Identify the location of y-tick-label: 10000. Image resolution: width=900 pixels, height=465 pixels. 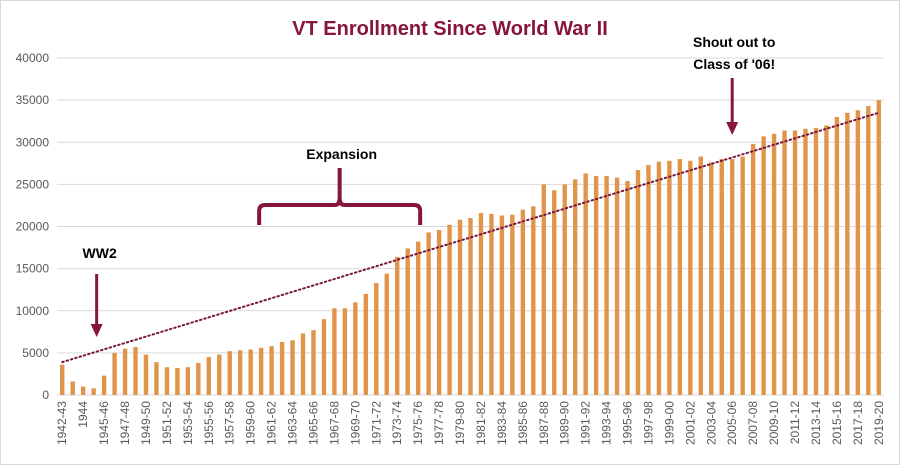
(33, 311).